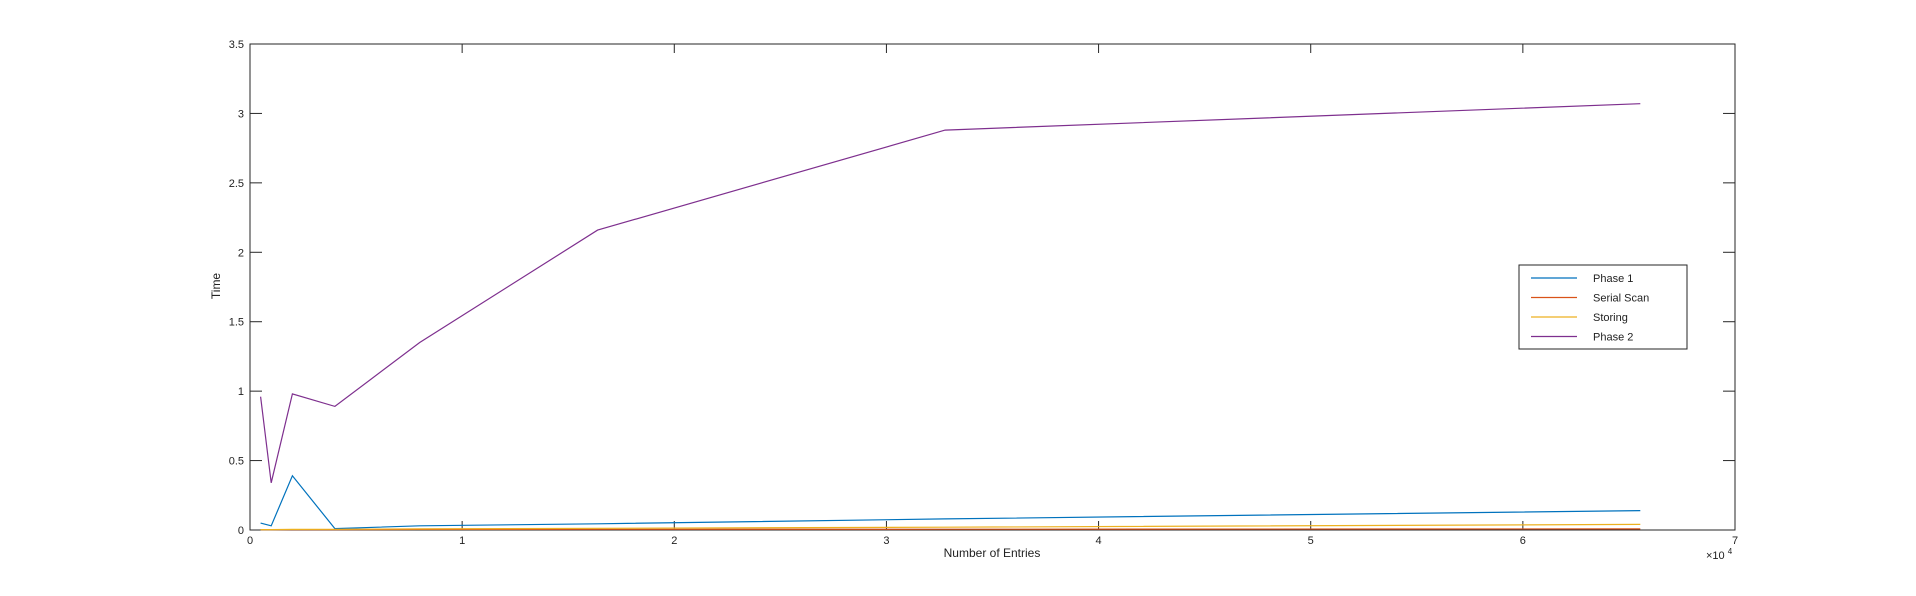  Describe the element at coordinates (241, 531) in the screenshot. I see `y-tick-label: 0` at that location.